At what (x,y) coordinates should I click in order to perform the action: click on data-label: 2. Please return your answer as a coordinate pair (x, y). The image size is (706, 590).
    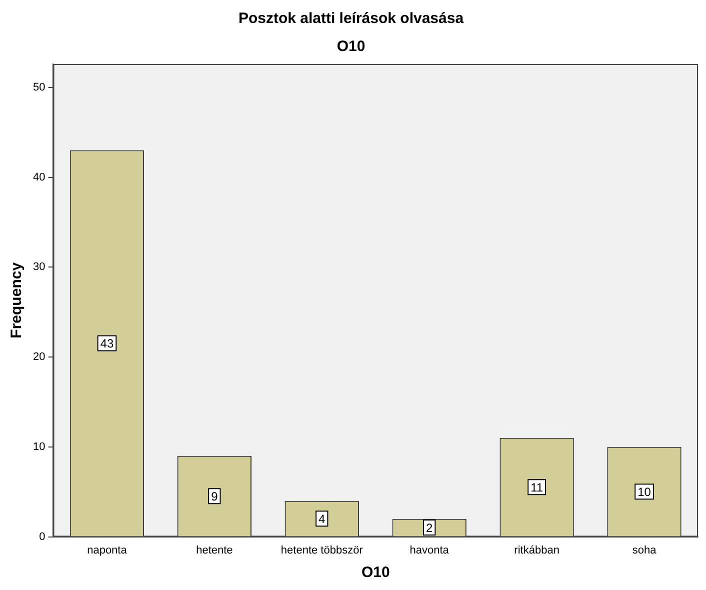
    Looking at the image, I should click on (430, 527).